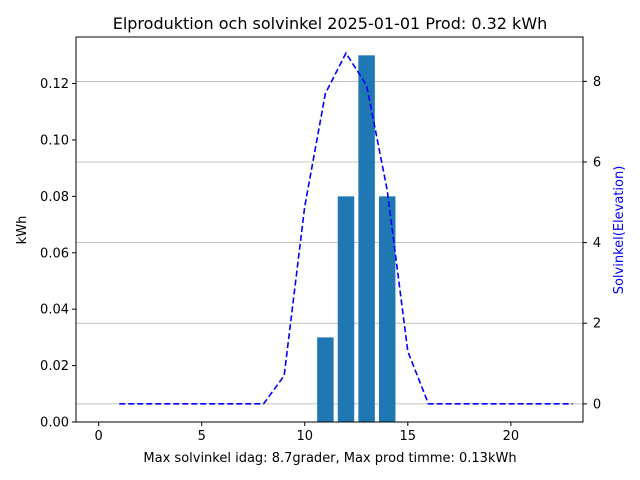 This screenshot has width=640, height=480. What do you see at coordinates (54, 197) in the screenshot?
I see `y-tick-label: 0.08` at bounding box center [54, 197].